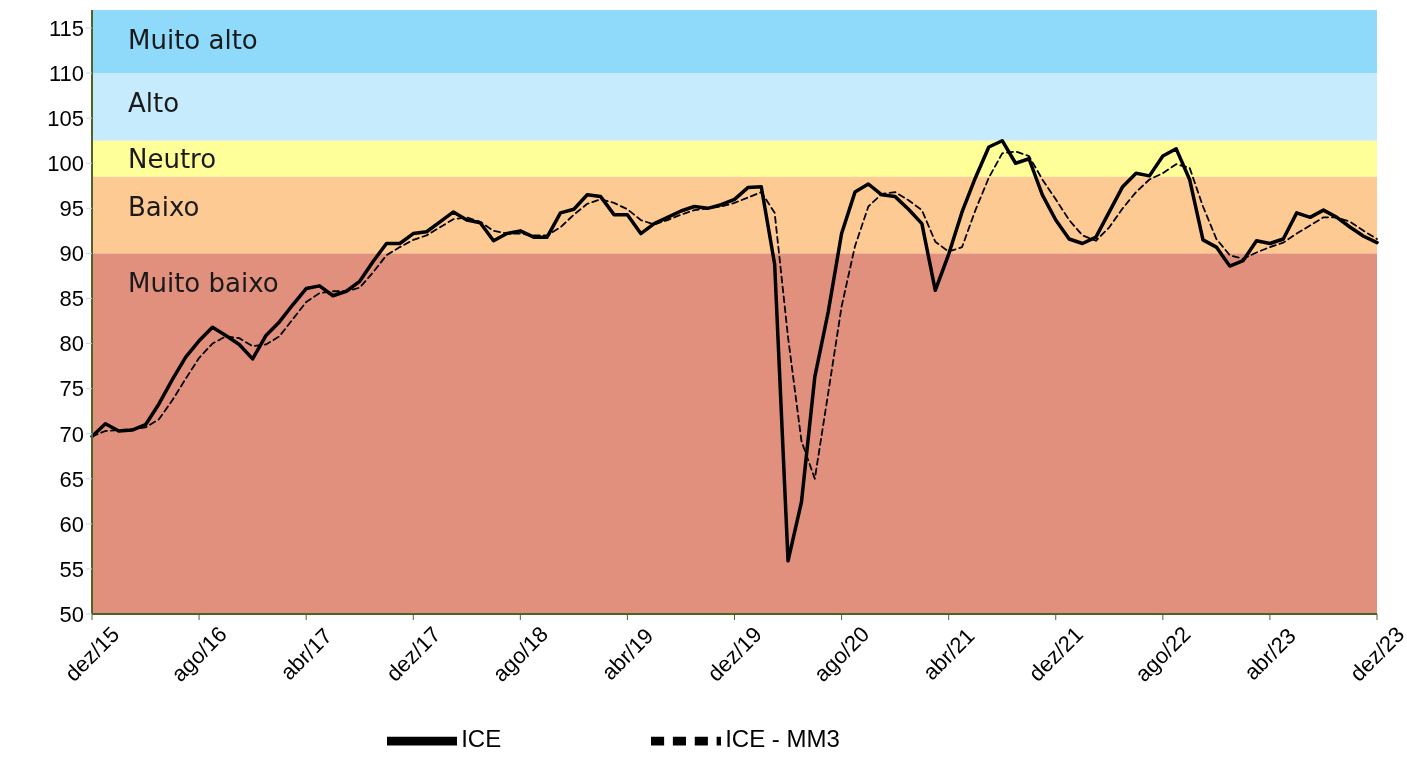  What do you see at coordinates (66, 28) in the screenshot?
I see `y-tick-label: 115` at bounding box center [66, 28].